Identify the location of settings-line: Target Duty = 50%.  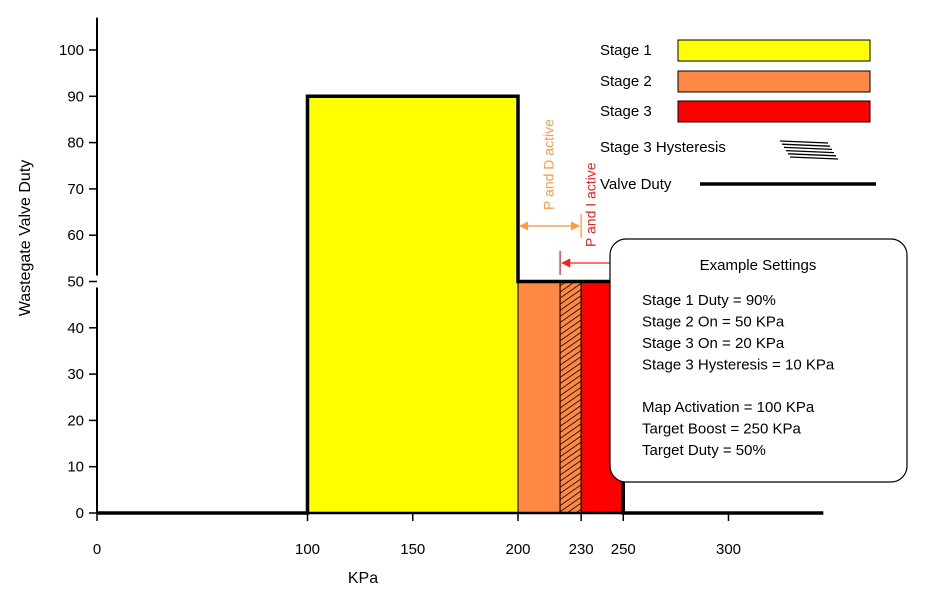
(704, 450).